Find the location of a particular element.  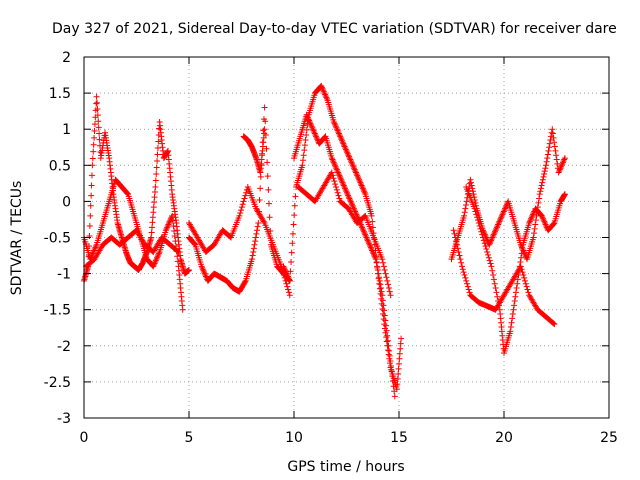

series-track-b is located at coordinates (133, 244).